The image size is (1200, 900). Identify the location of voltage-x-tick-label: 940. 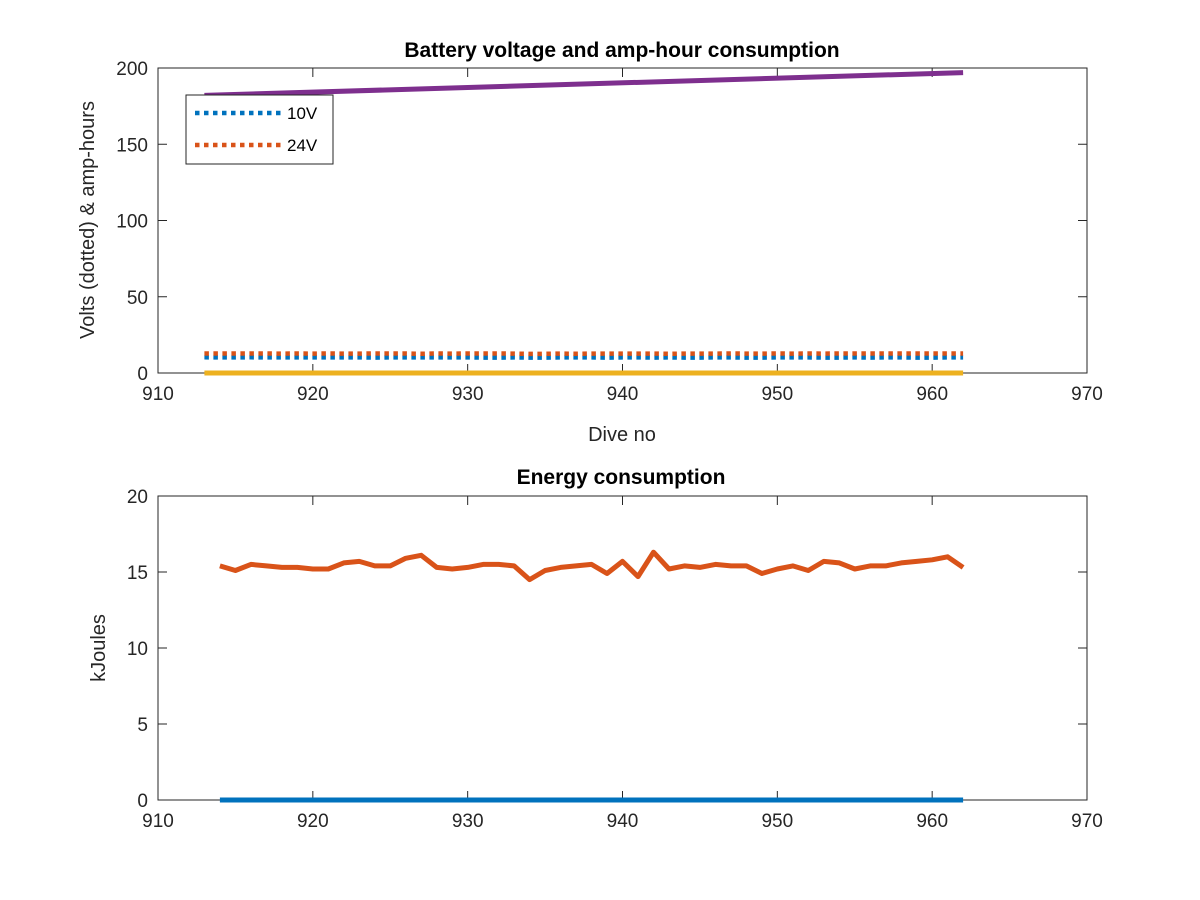
(623, 394).